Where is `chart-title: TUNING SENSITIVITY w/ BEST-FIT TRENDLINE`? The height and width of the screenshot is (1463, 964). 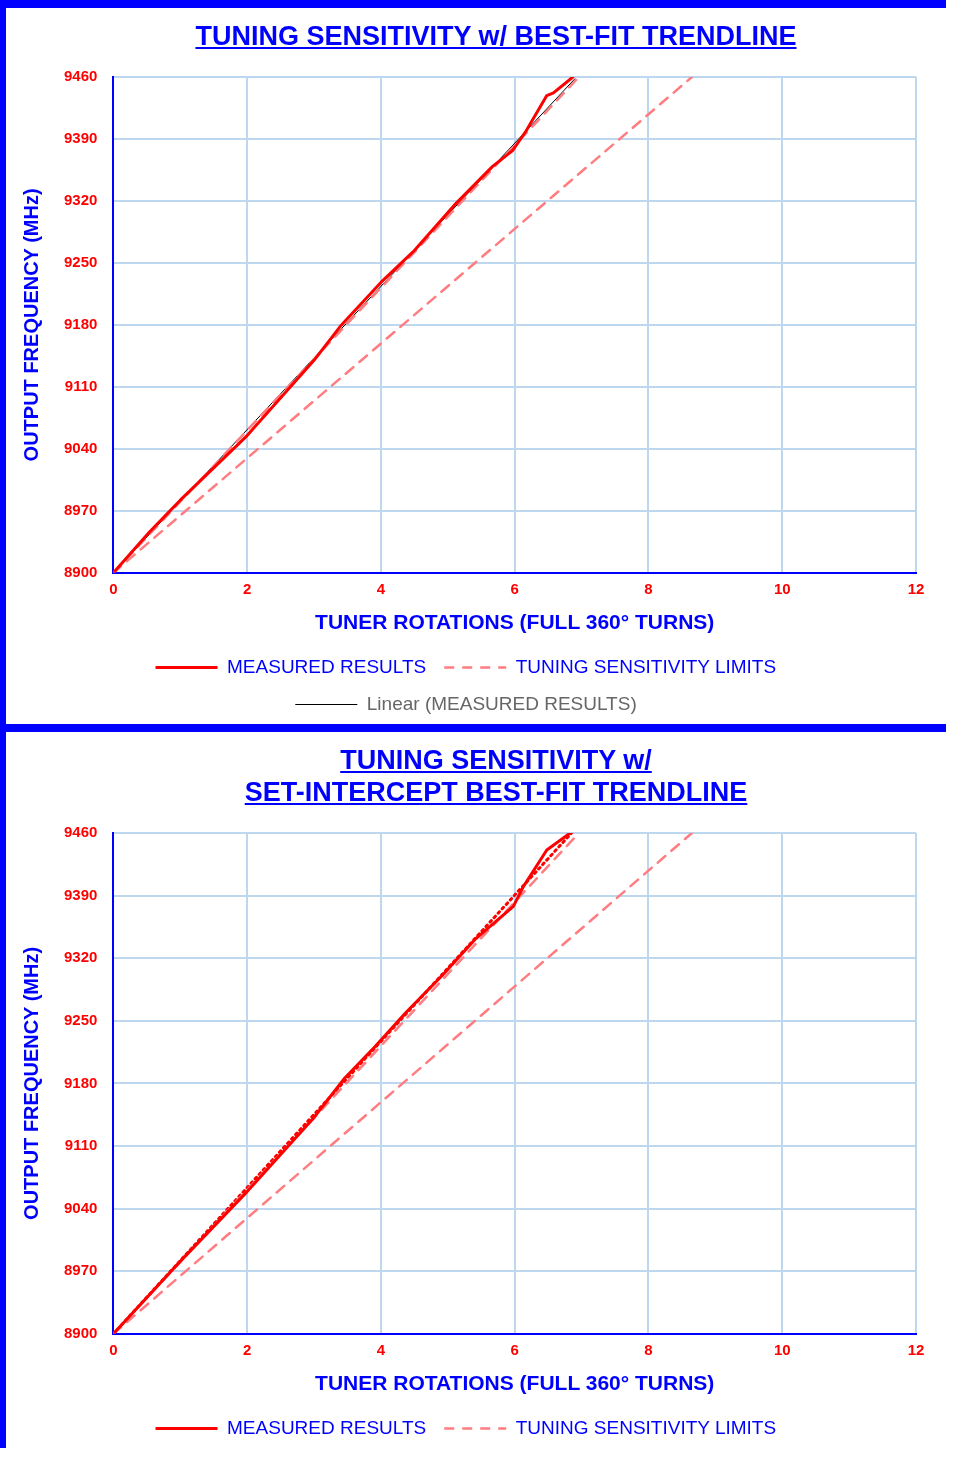 chart-title: TUNING SENSITIVITY w/ BEST-FIT TRENDLINE is located at coordinates (496, 36).